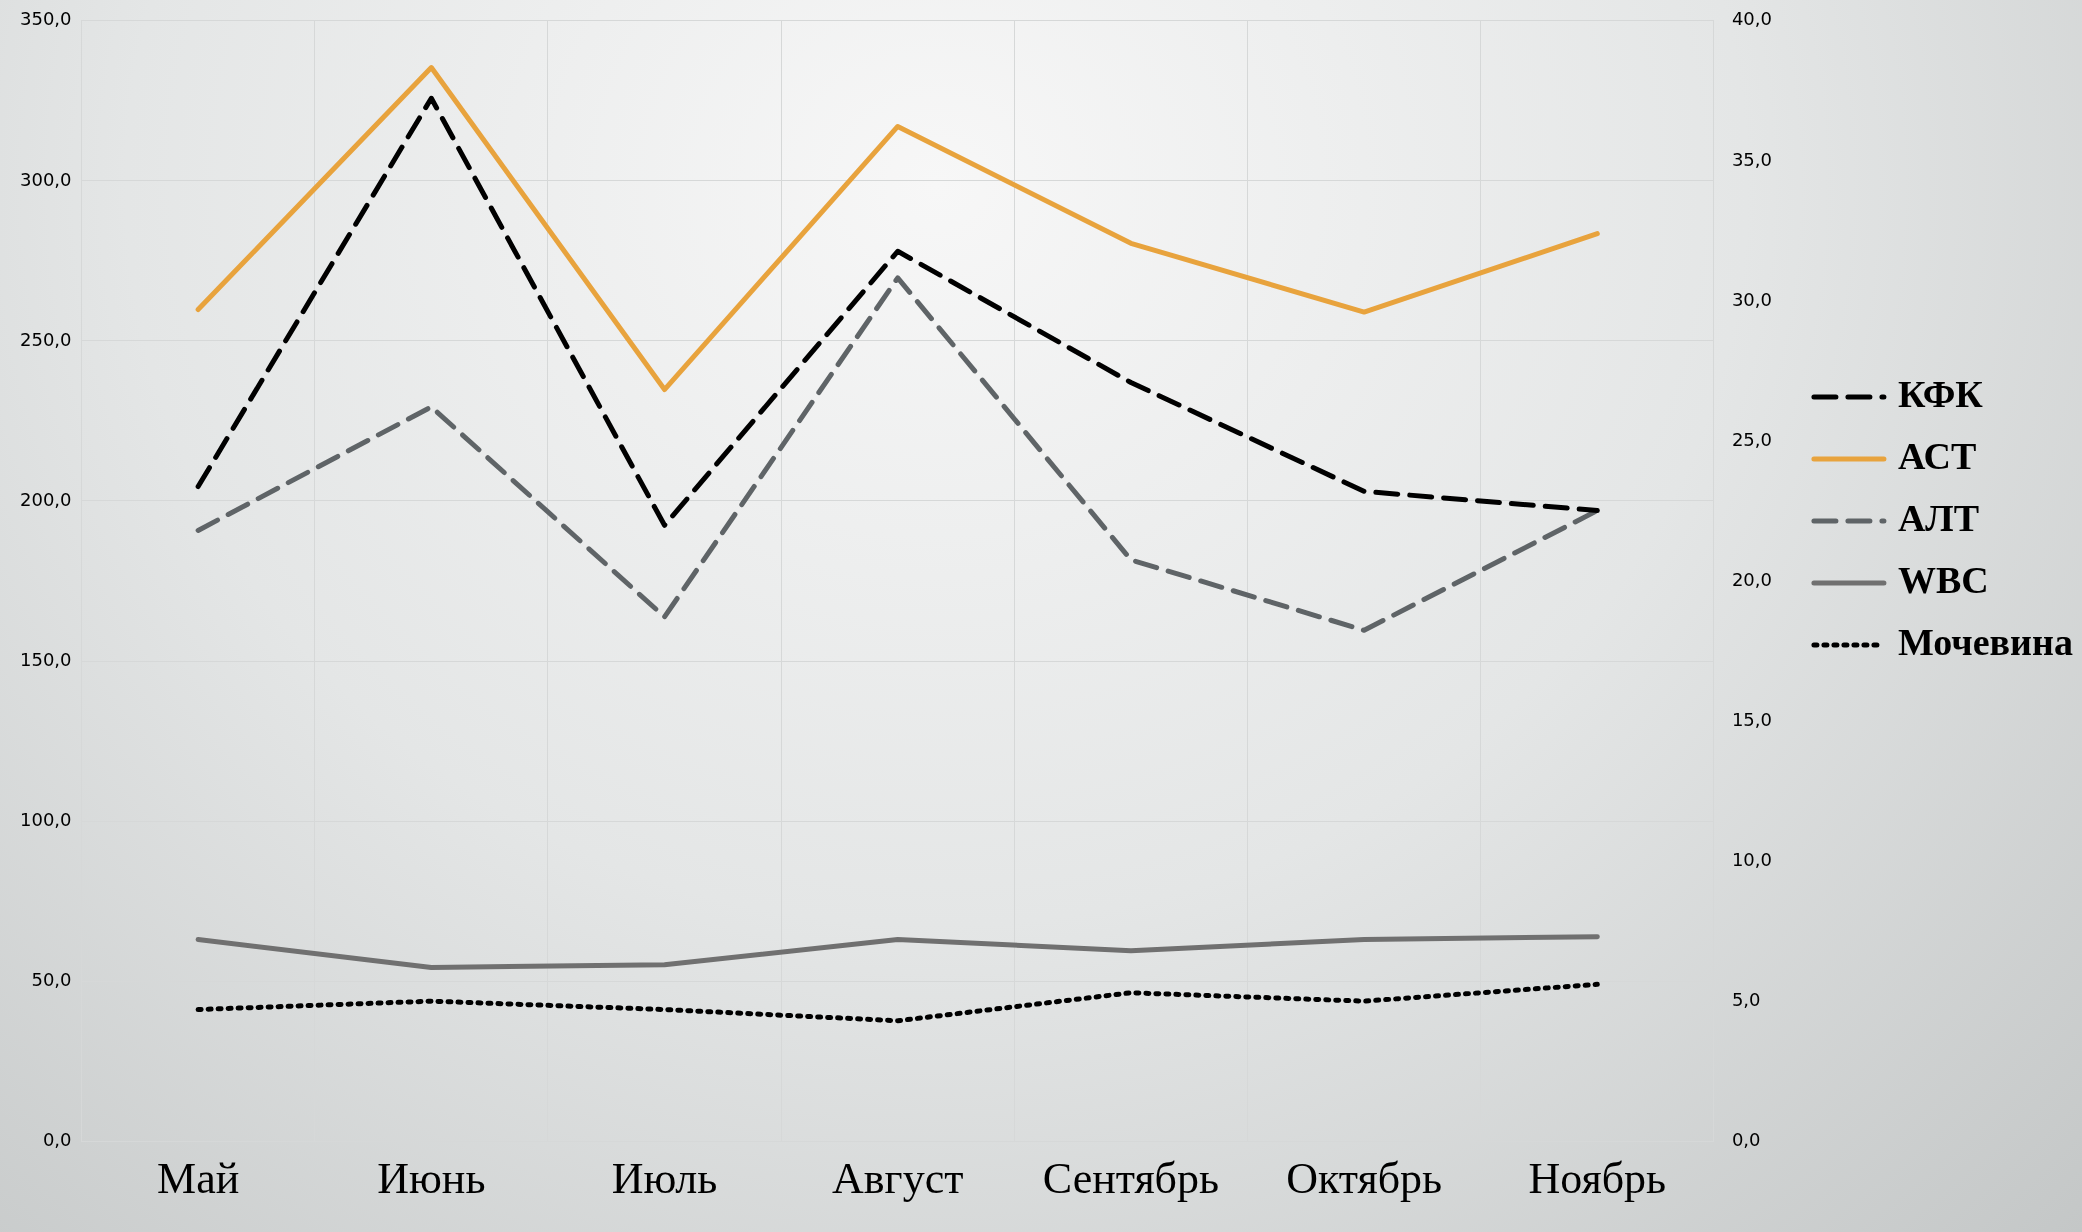 The image size is (2082, 1232). Describe the element at coordinates (1937, 455) in the screenshot. I see `legend-label: АСТ` at that location.